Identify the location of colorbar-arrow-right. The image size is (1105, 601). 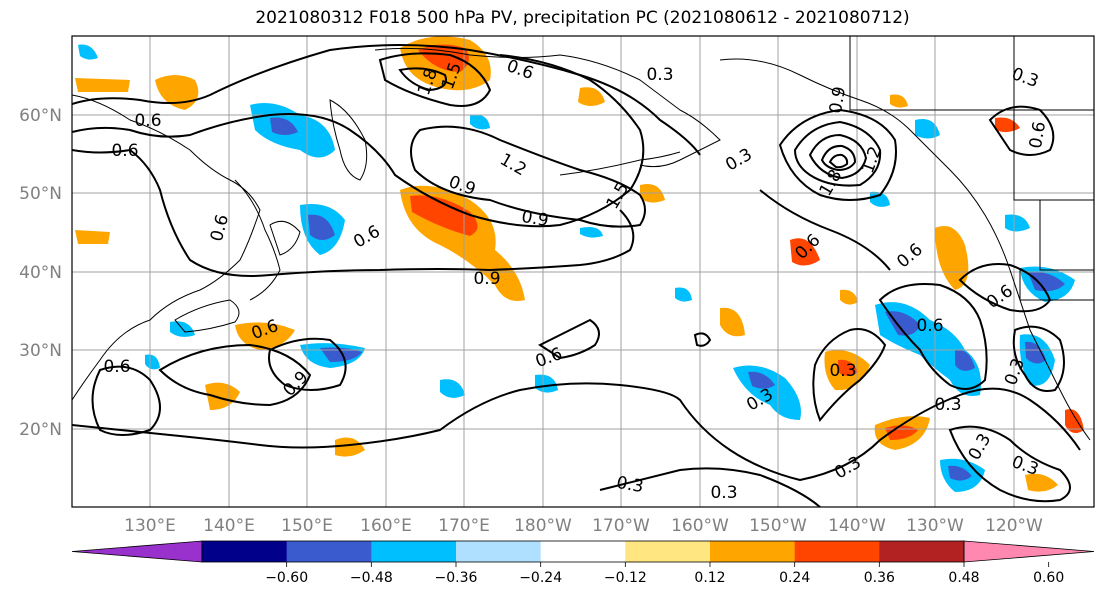
(1029, 551).